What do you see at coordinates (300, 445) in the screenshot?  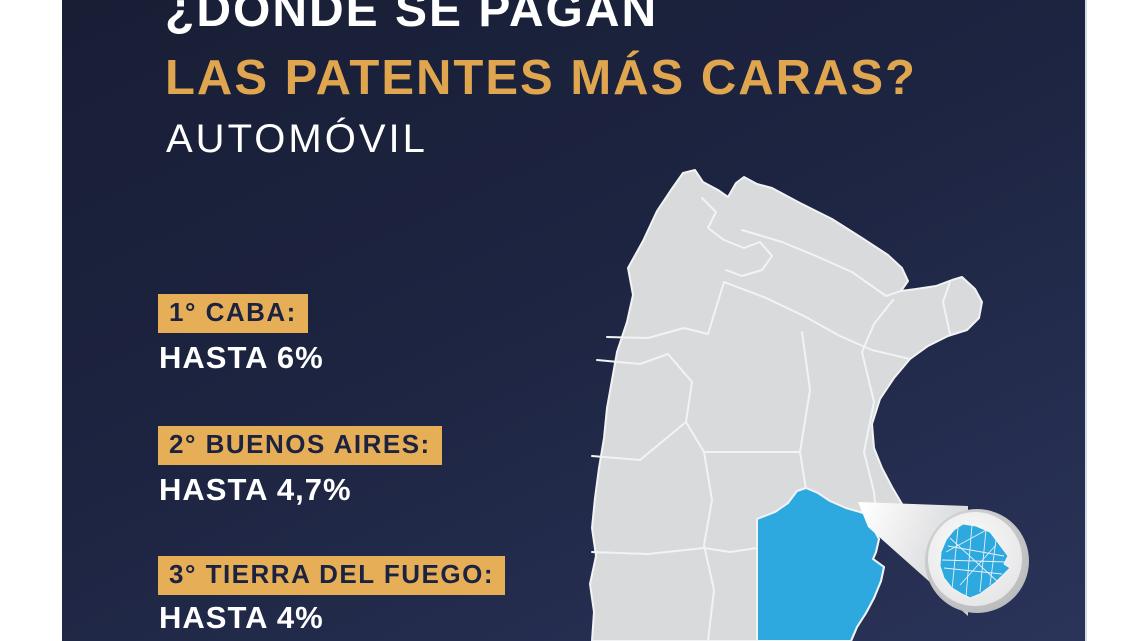 I see `rank-2-label-buenos-aires: 2° BUENOS AIRES:` at bounding box center [300, 445].